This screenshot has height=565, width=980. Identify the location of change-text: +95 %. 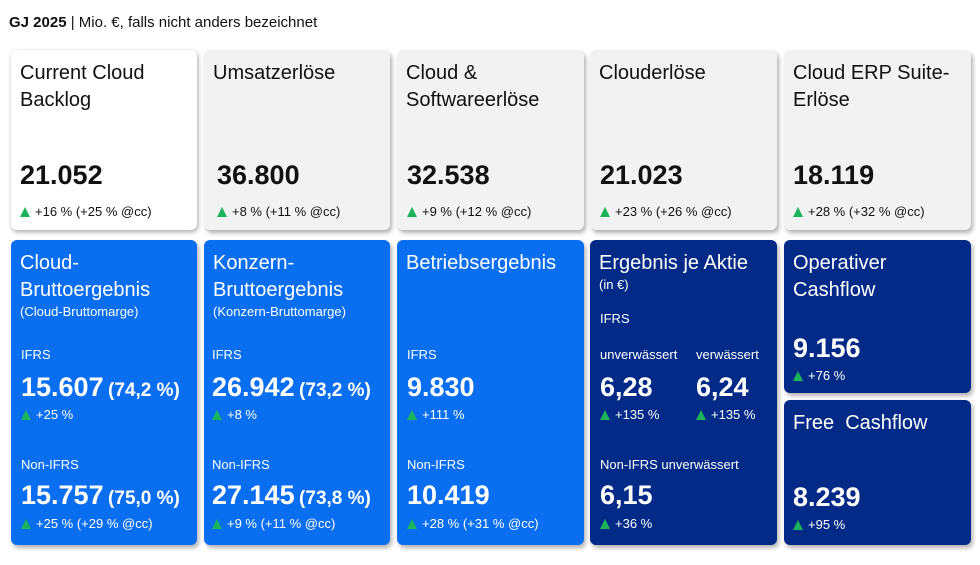
(827, 524).